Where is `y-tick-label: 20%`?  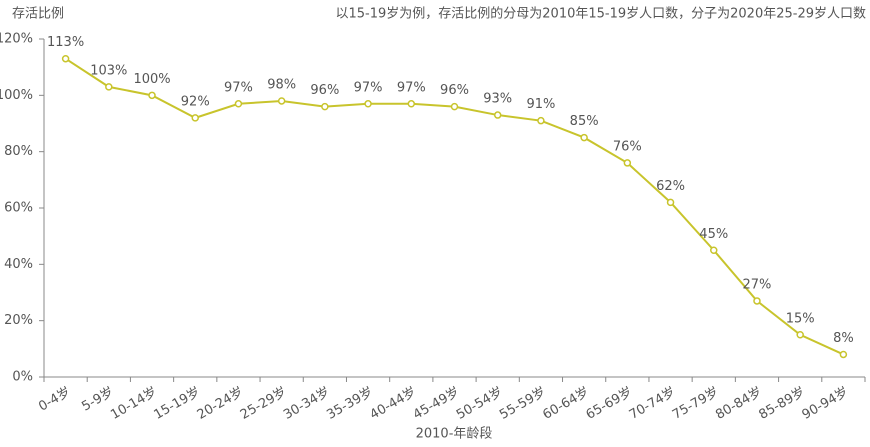
y-tick-label: 20% is located at coordinates (18, 320).